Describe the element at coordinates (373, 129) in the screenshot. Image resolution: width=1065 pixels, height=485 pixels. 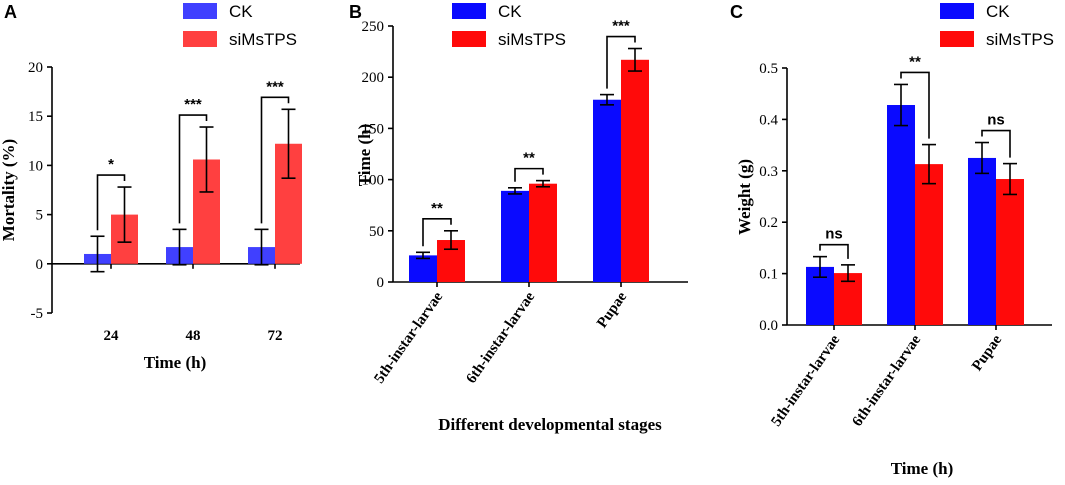
I see `y-tick-label: 150` at that location.